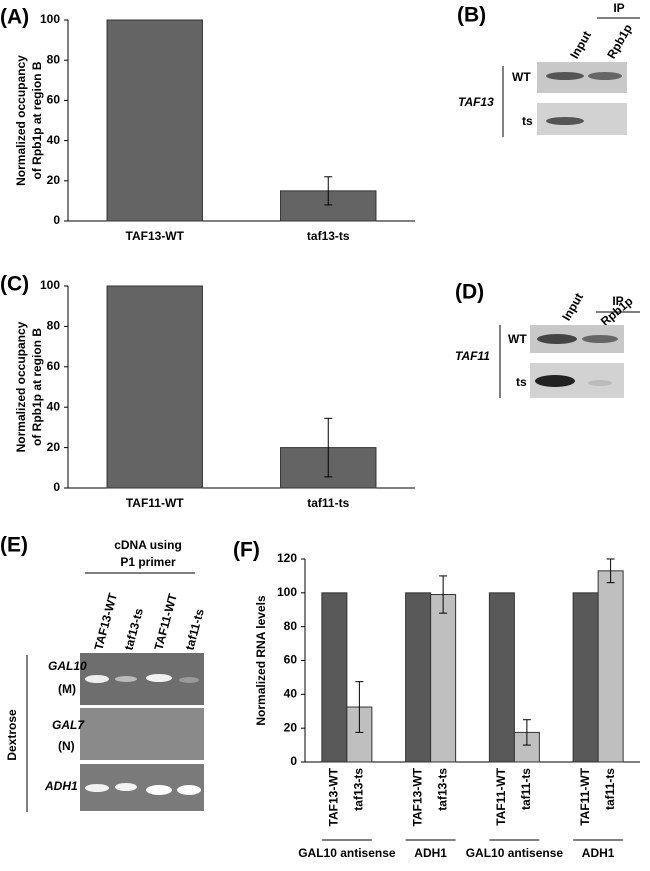 The width and height of the screenshot is (650, 871). I want to click on y-tick-label: 120, so click(287, 558).